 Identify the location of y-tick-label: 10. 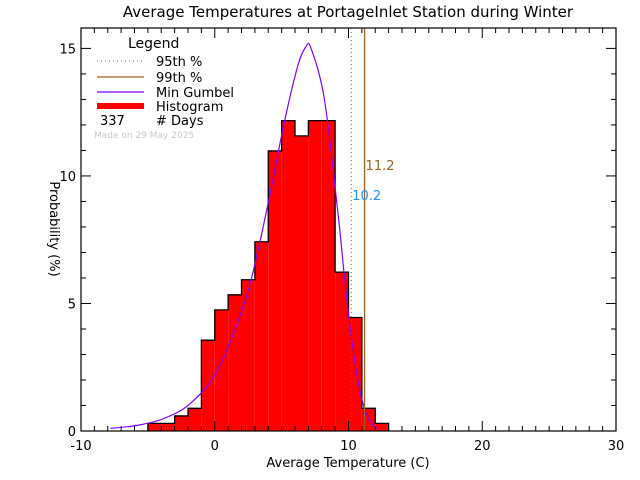
(67, 177).